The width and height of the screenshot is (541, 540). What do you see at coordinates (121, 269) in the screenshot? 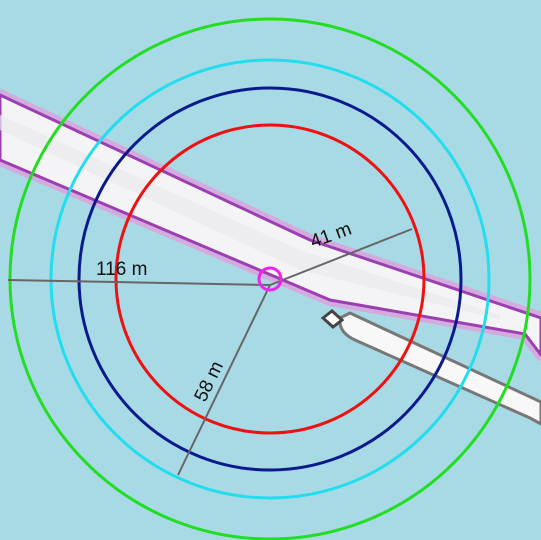
I see `distance-label-west: 116 m` at bounding box center [121, 269].